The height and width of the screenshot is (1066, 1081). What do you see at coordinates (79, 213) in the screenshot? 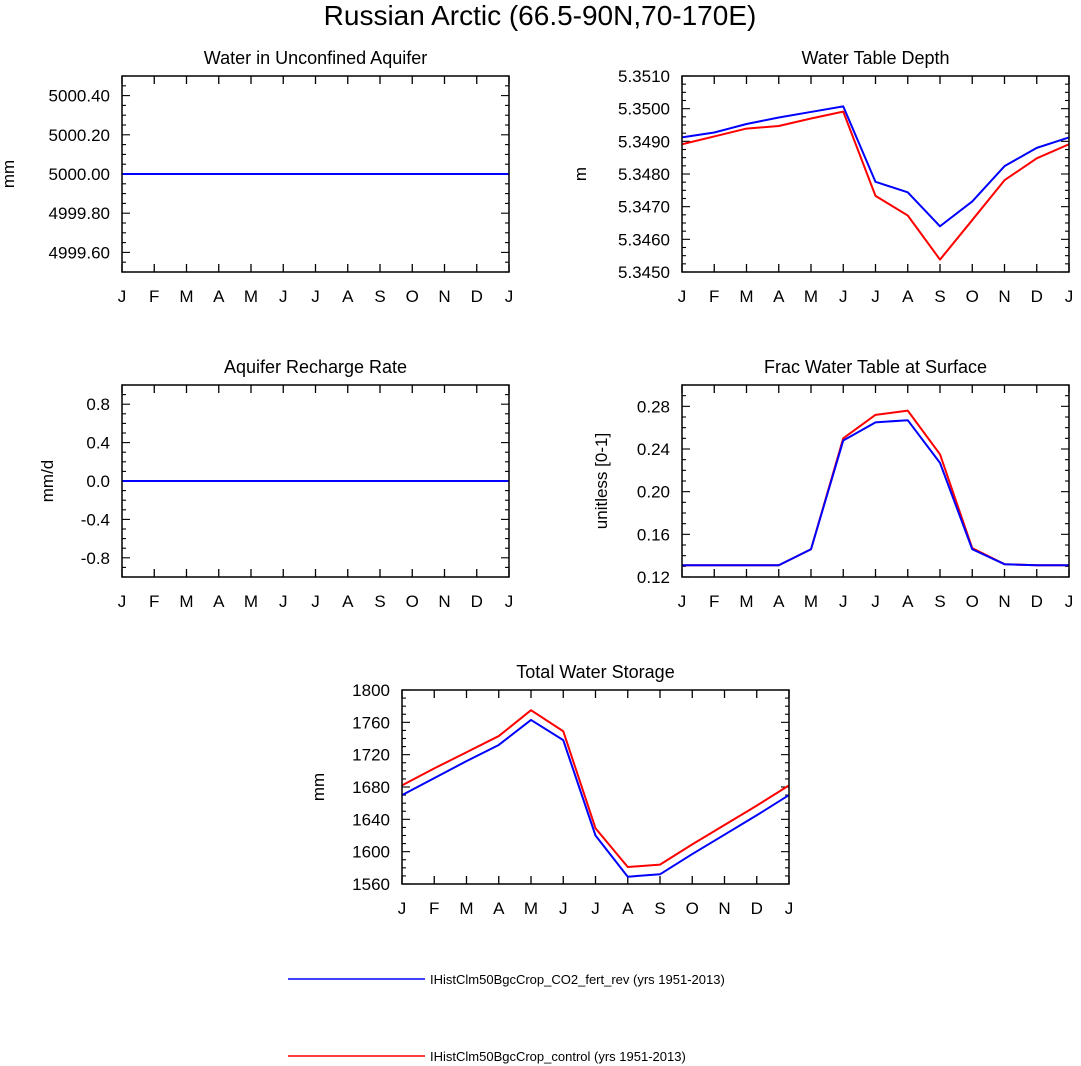
I see `y-tick-label: 4999.80` at bounding box center [79, 213].